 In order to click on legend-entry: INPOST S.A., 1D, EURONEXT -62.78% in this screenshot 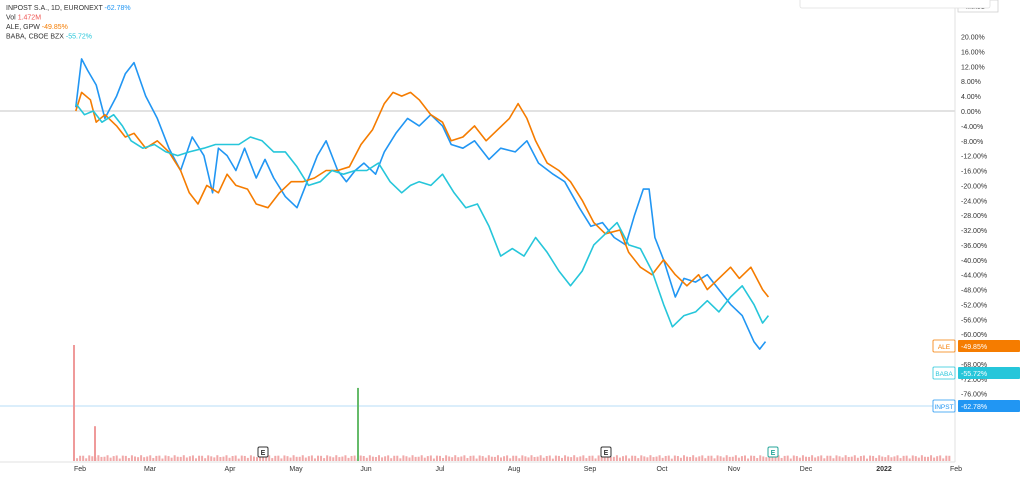, I will do `click(68, 8)`.